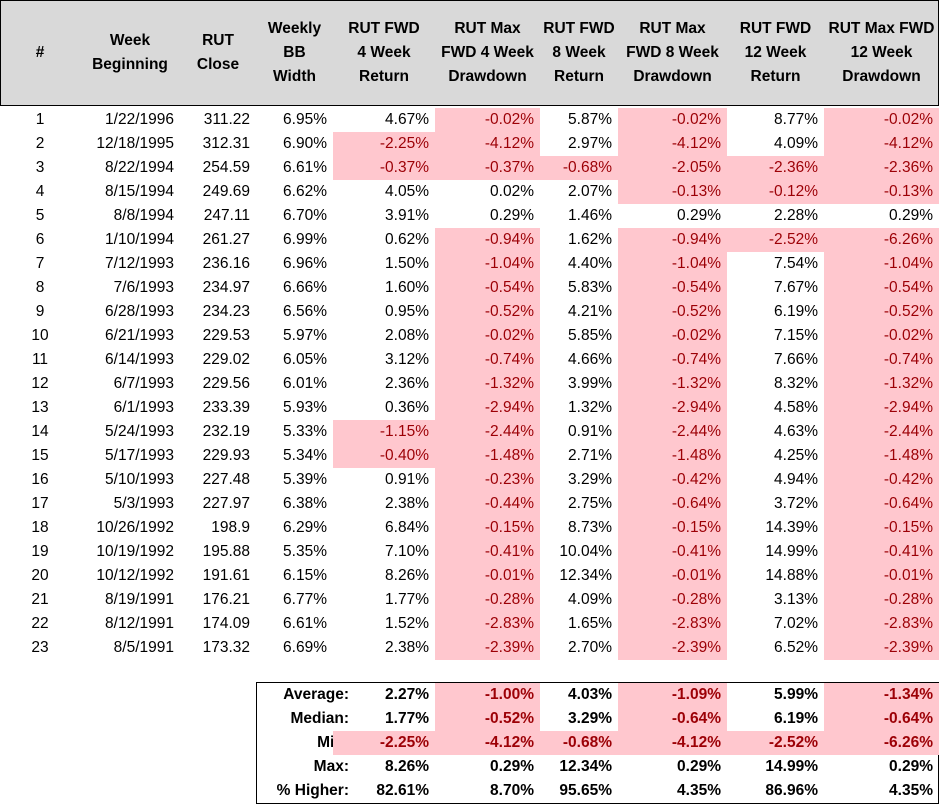  Describe the element at coordinates (40, 335) in the screenshot. I see `row-number: 10` at that location.